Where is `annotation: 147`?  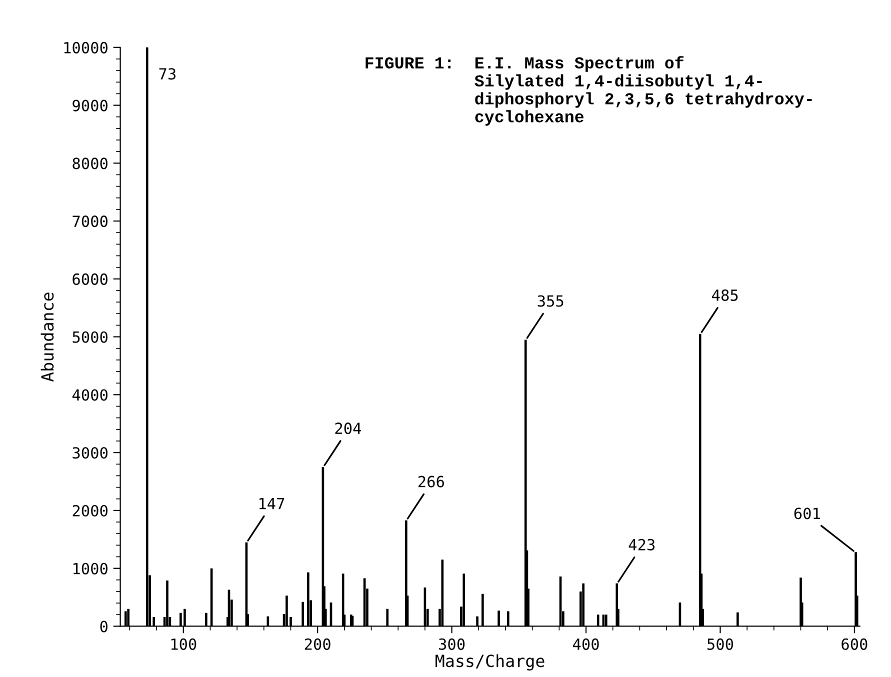
annotation: 147 is located at coordinates (271, 504).